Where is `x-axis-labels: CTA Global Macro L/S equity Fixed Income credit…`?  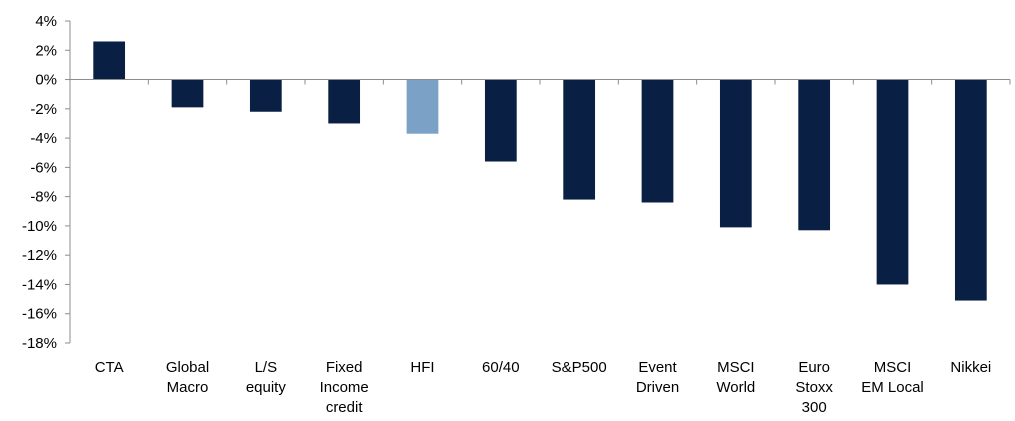 x-axis-labels: CTA Global Macro L/S equity Fixed Income credit… is located at coordinates (543, 387).